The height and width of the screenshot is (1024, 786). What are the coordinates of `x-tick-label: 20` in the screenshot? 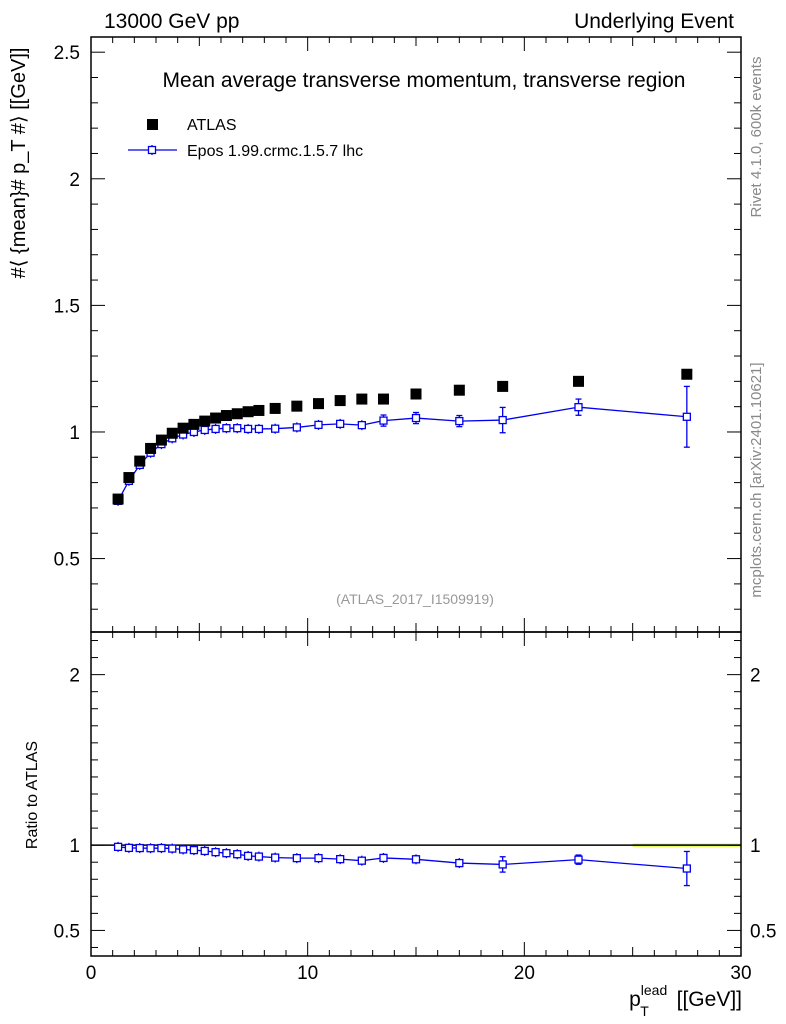 It's located at (524, 973).